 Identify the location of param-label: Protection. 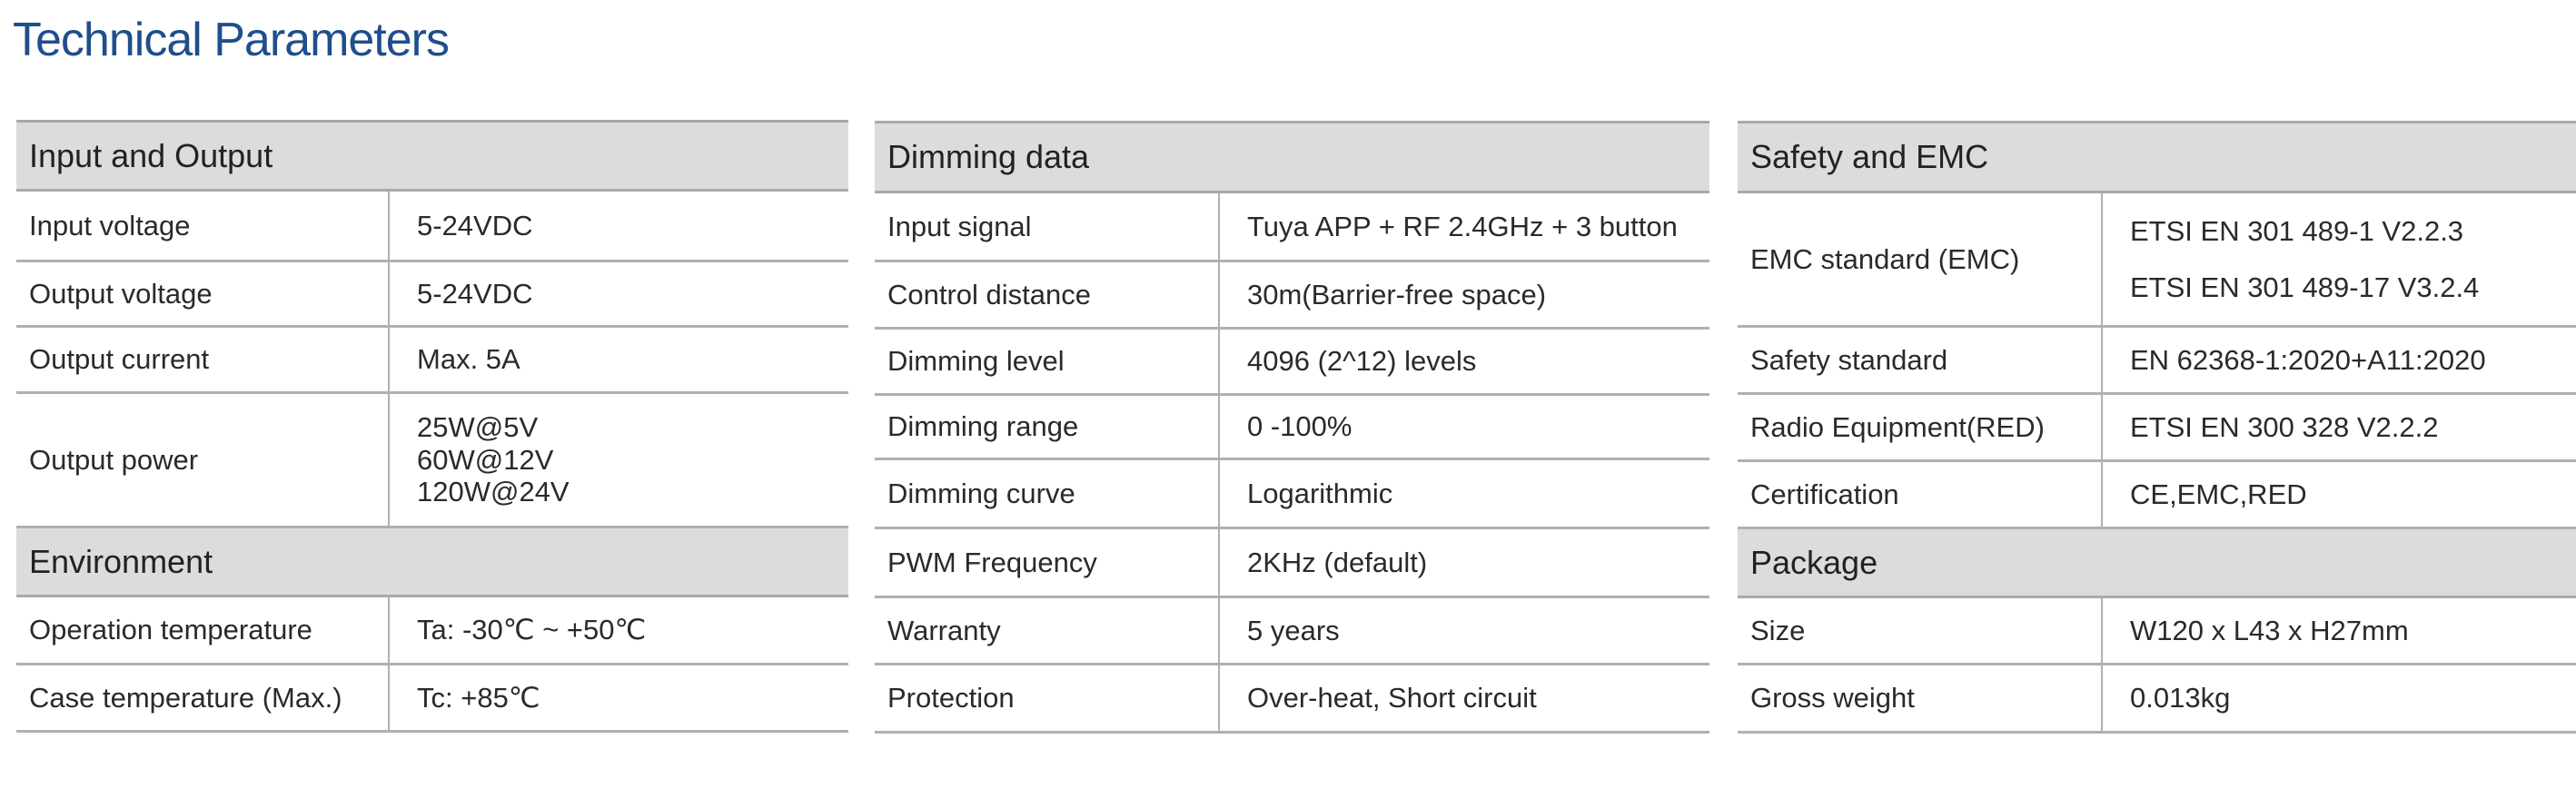
(1047, 698).